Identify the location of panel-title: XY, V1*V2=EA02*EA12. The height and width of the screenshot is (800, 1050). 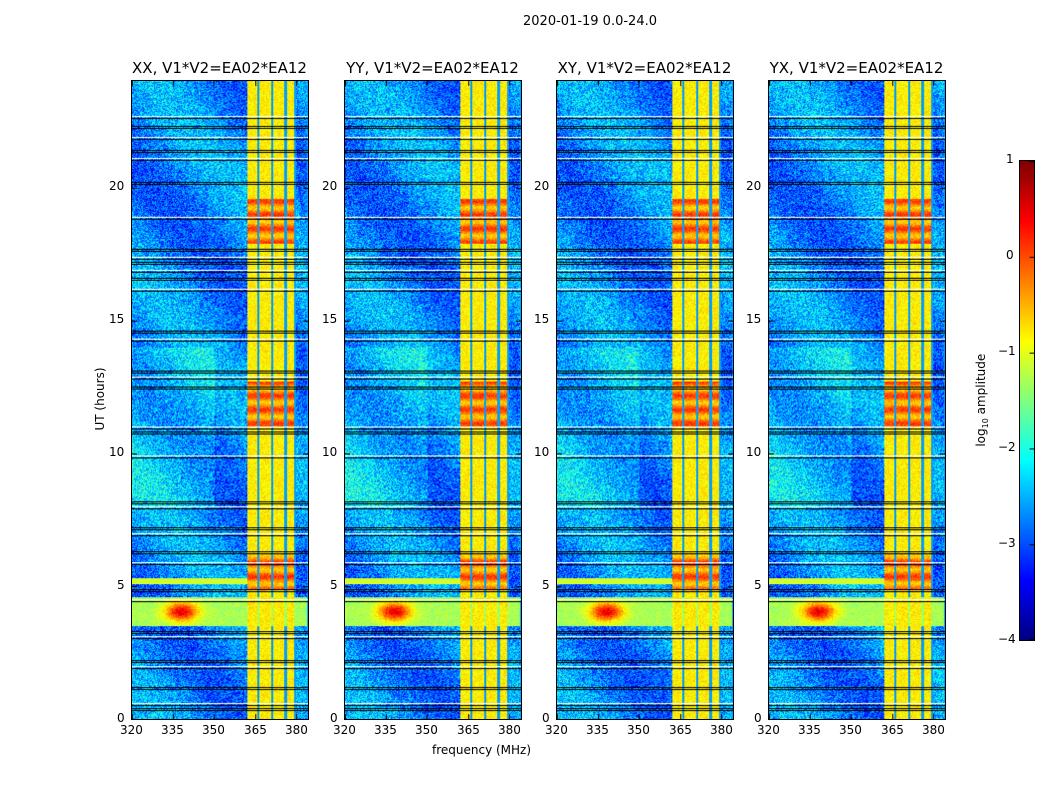
(644, 68).